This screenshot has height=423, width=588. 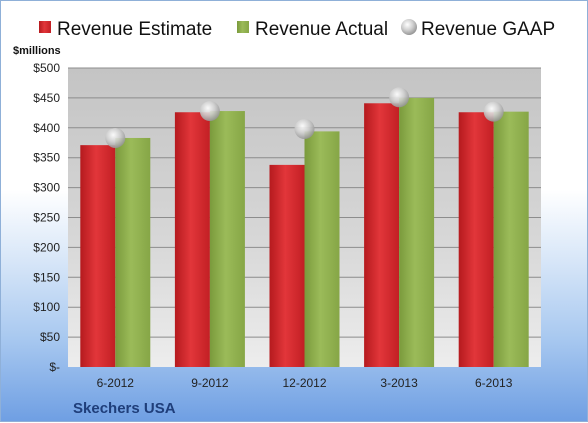 What do you see at coordinates (54, 367) in the screenshot?
I see `y-tick-label: $-` at bounding box center [54, 367].